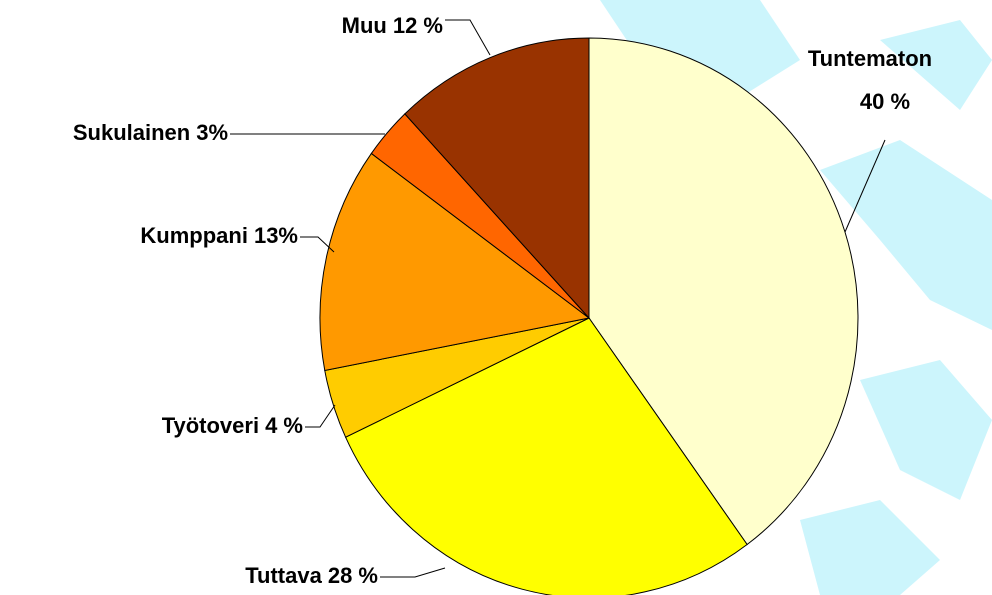 Image resolution: width=992 pixels, height=595 pixels. What do you see at coordinates (210, 425) in the screenshot?
I see `slice-category: Työtoveri` at bounding box center [210, 425].